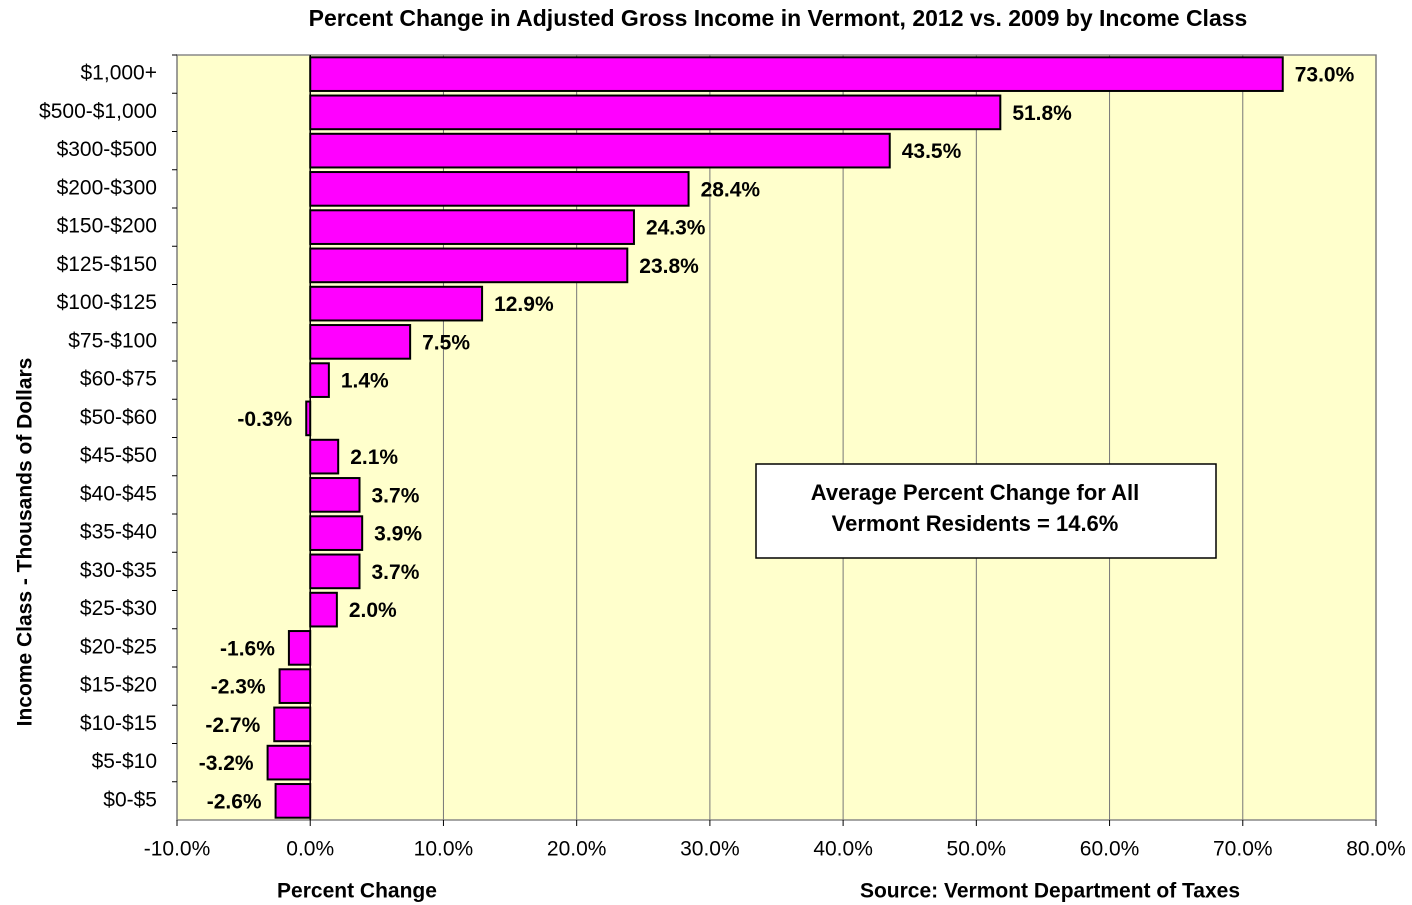 This screenshot has height=905, width=1412. Describe the element at coordinates (107, 264) in the screenshot. I see `y-tick-label: $125-$150` at that location.